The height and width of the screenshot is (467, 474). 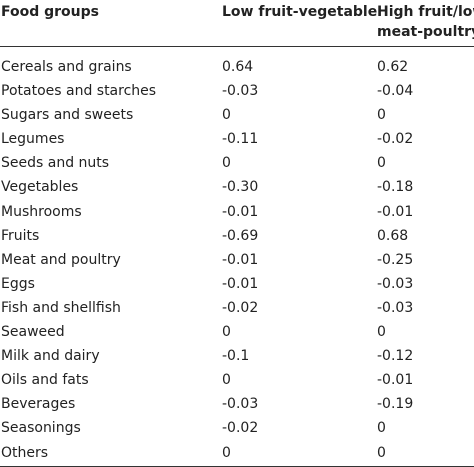 I want to click on food-group-cell: Seaweed, so click(x=33, y=332).